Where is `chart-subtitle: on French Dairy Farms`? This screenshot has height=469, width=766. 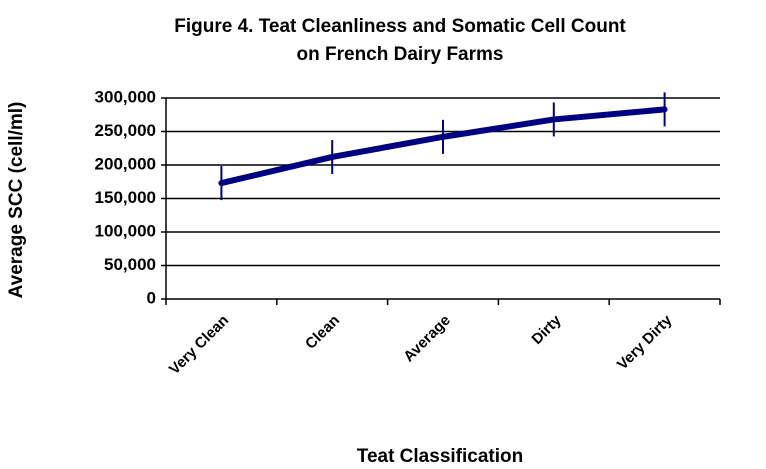
chart-subtitle: on French Dairy Farms is located at coordinates (400, 54).